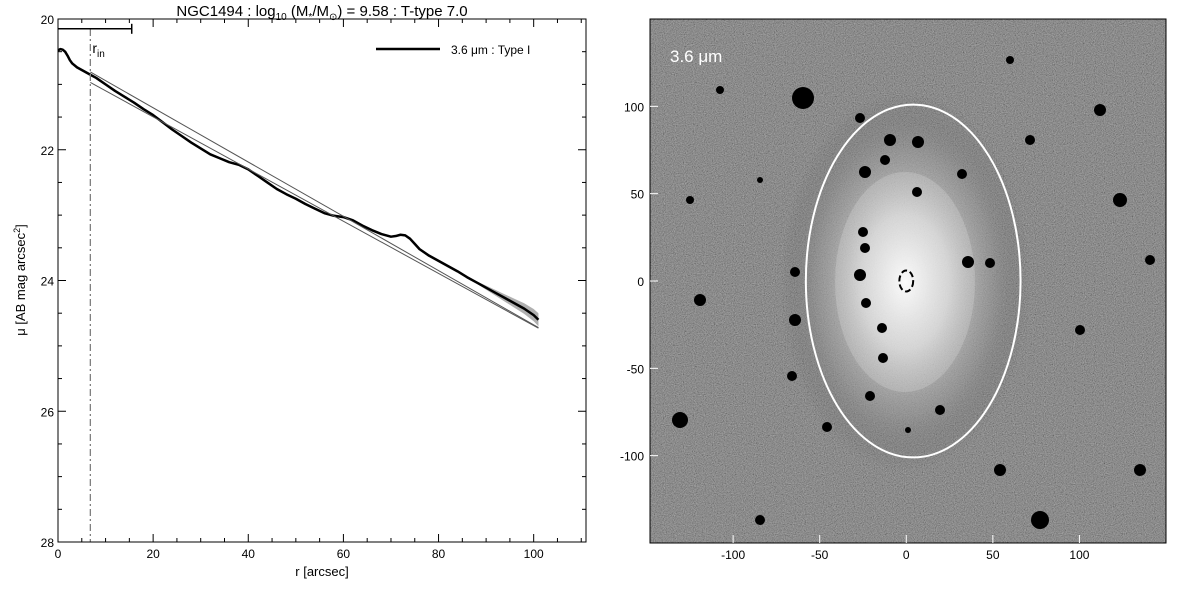  Describe the element at coordinates (696, 56) in the screenshot. I see `band-annotation: 3.6 μm` at that location.